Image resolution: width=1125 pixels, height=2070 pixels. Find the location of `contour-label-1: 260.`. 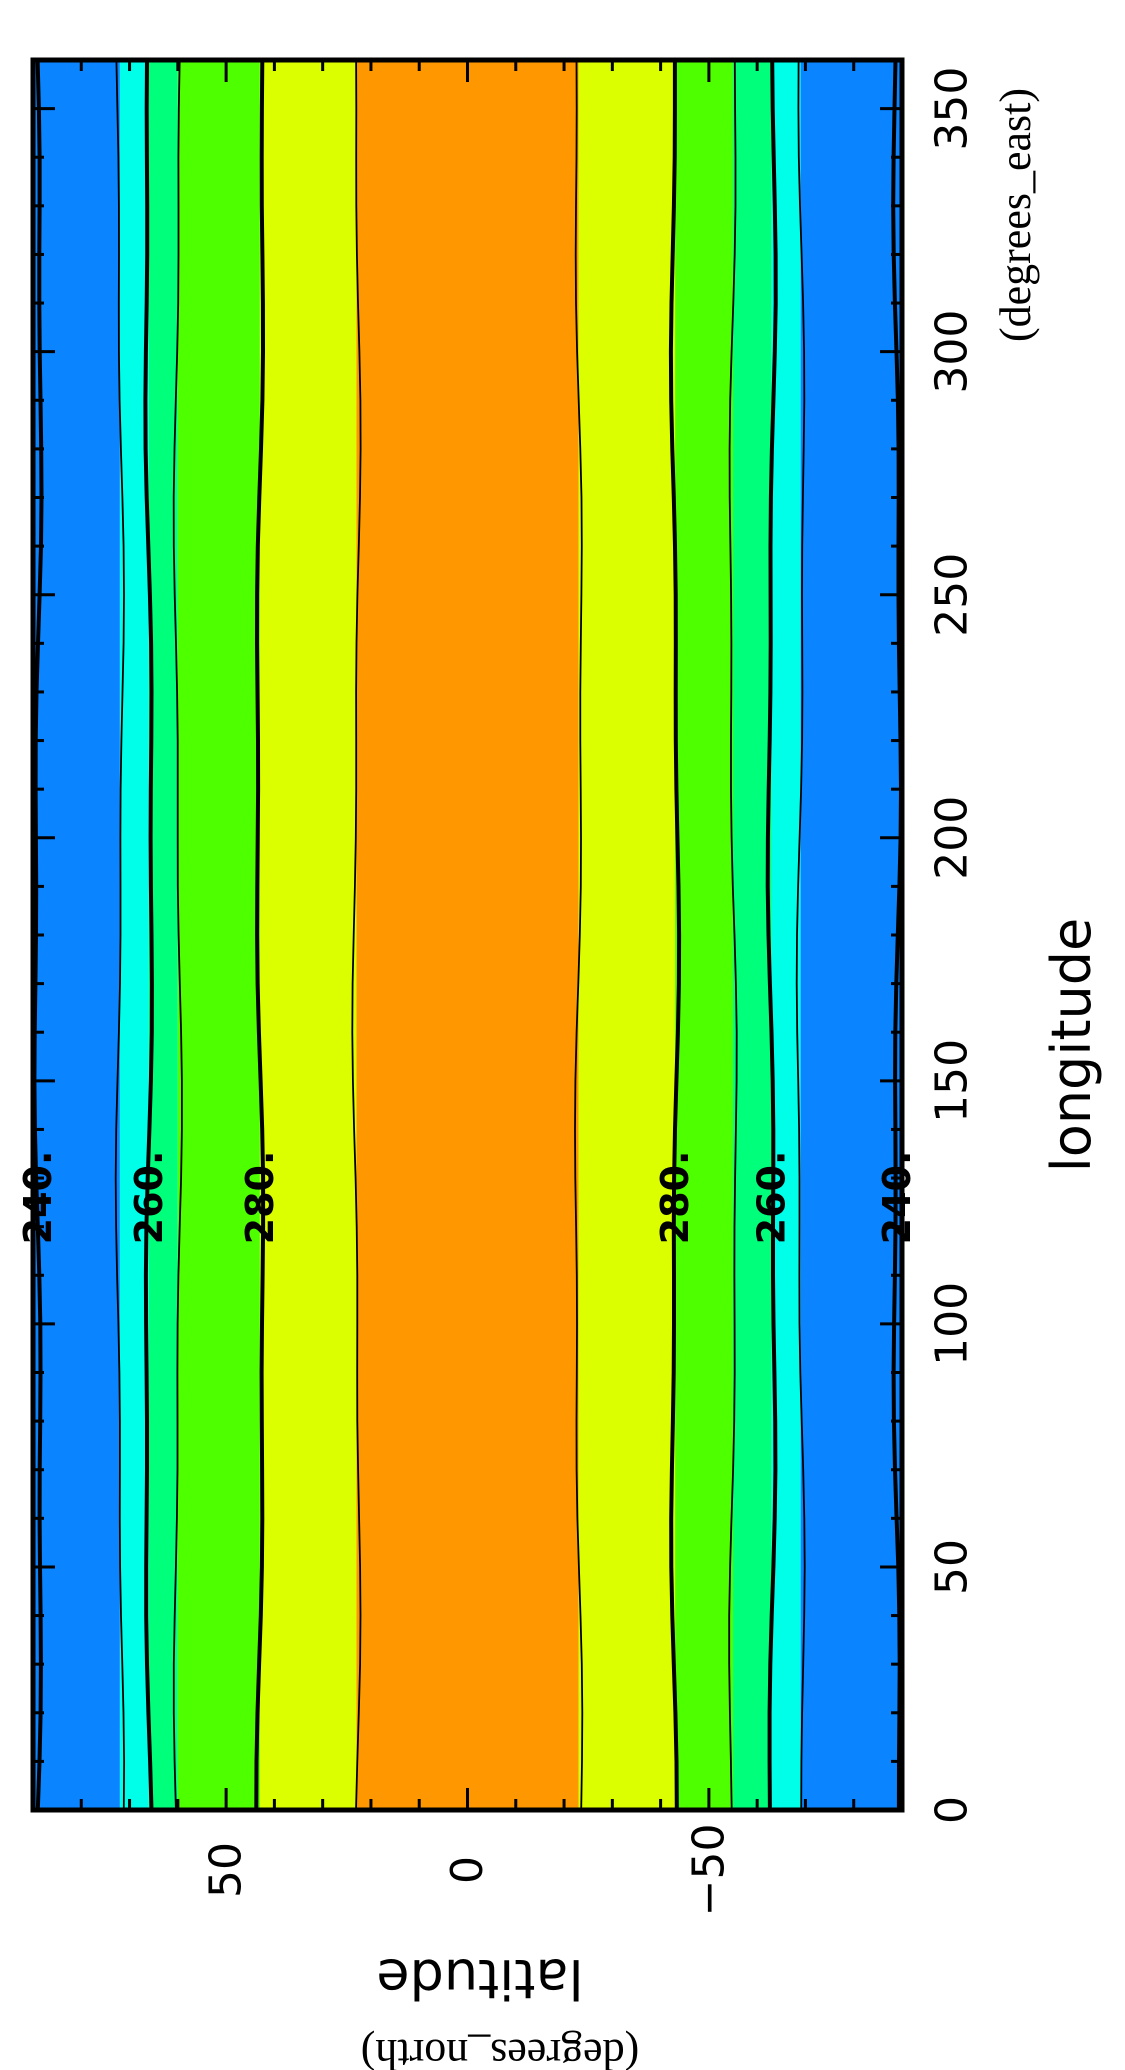

contour-label-1: 260. is located at coordinates (149, 1198).